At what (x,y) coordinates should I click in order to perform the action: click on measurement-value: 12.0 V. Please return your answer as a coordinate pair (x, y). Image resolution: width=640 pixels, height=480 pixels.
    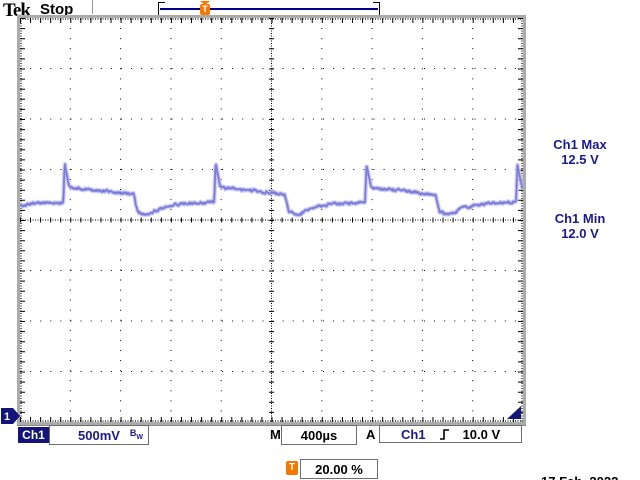
    Looking at the image, I should click on (580, 233).